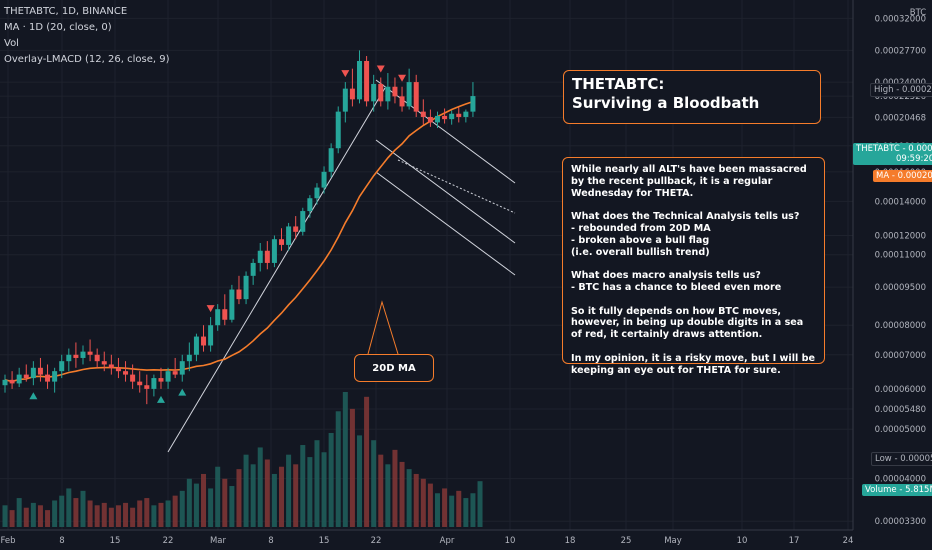 The image size is (932, 550). Describe the element at coordinates (218, 541) in the screenshot. I see `time-axis-label: Mar` at that location.